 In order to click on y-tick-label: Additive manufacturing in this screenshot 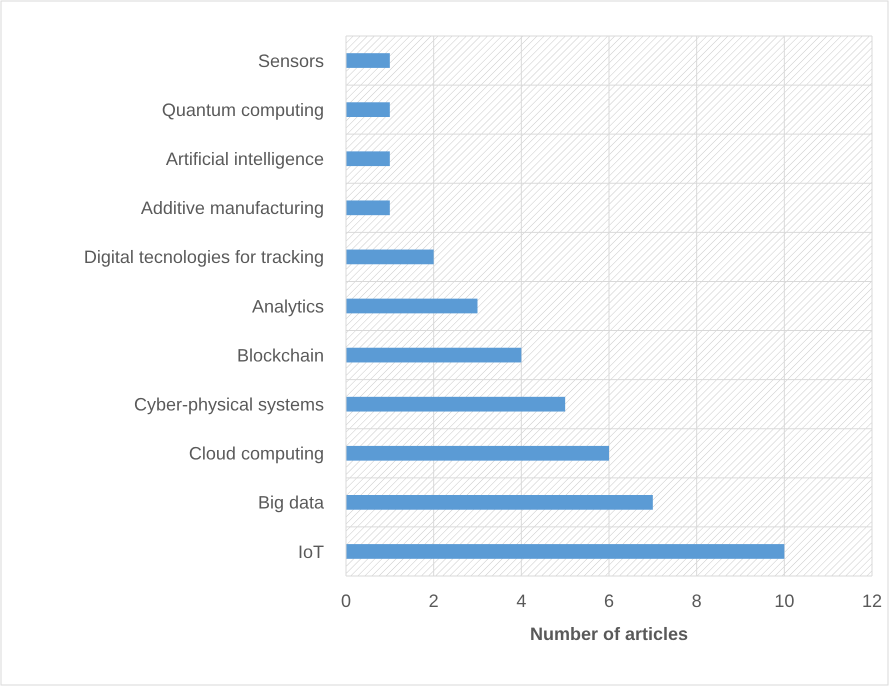, I will do `click(232, 208)`.